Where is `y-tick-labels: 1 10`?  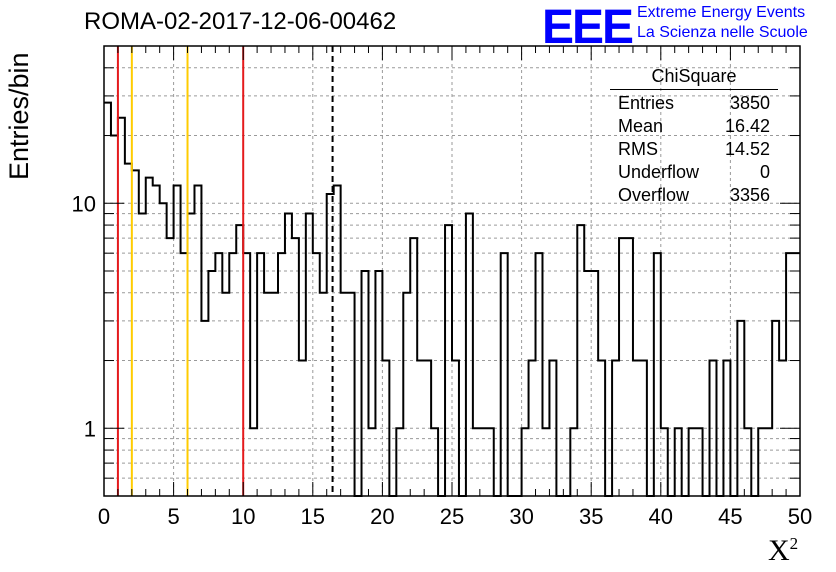
y-tick-labels: 1 10 is located at coordinates (84, 316).